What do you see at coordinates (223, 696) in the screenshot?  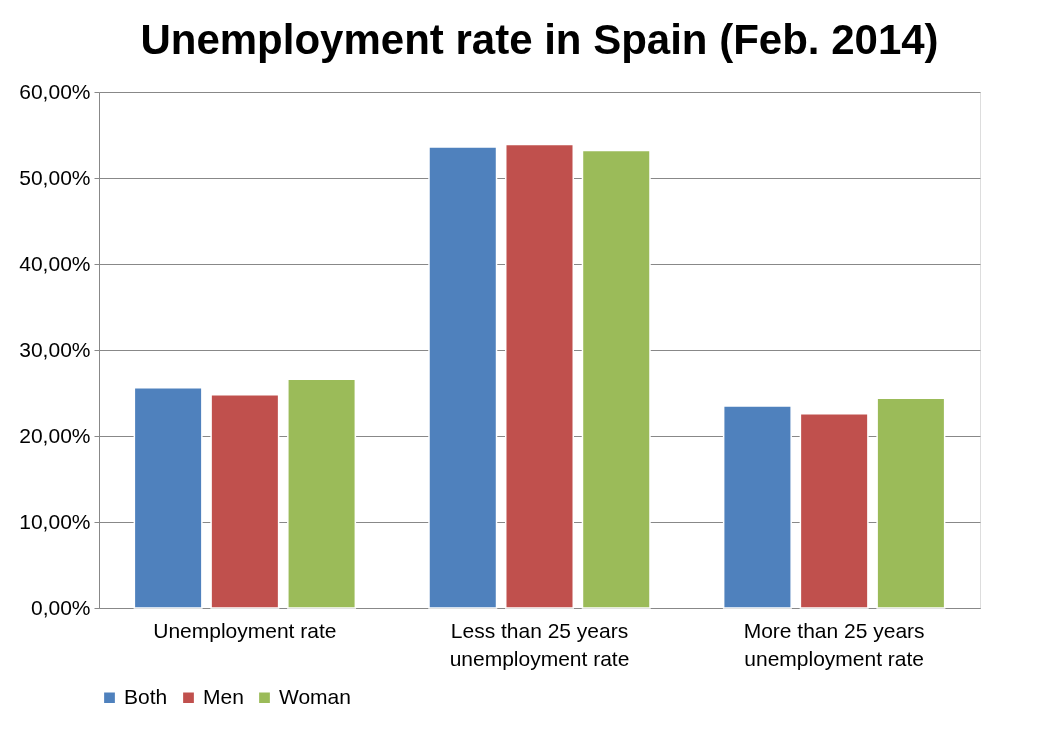 I see `legend-label: Men` at bounding box center [223, 696].